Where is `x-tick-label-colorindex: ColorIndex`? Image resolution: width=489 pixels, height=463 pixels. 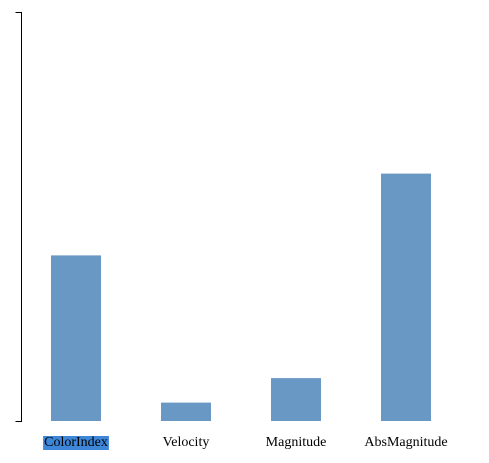 x-tick-label-colorindex: ColorIndex is located at coordinates (76, 442).